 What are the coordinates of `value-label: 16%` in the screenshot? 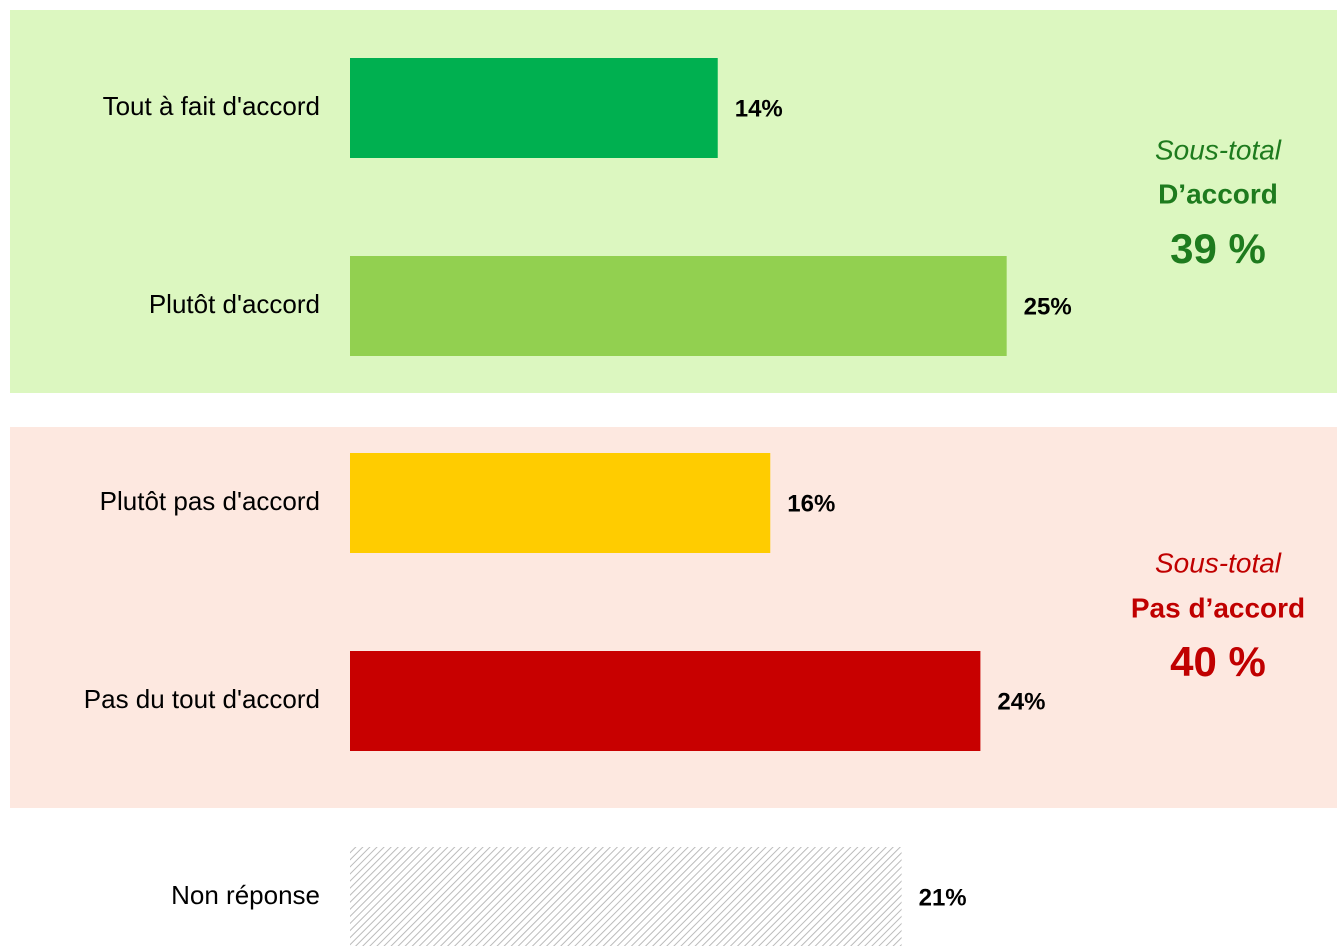 It's located at (811, 503).